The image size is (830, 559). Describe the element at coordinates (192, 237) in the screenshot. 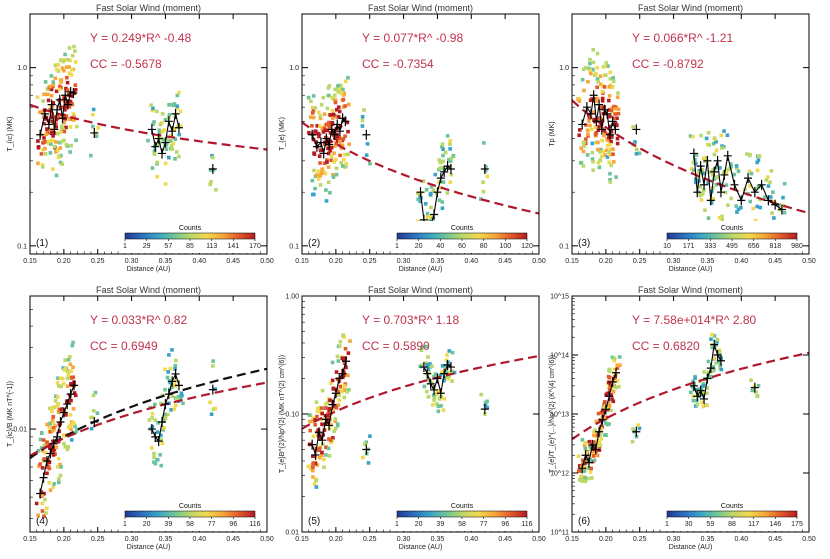

I see `colorbar: Counts 1 29 57 85 113 141 170` at that location.